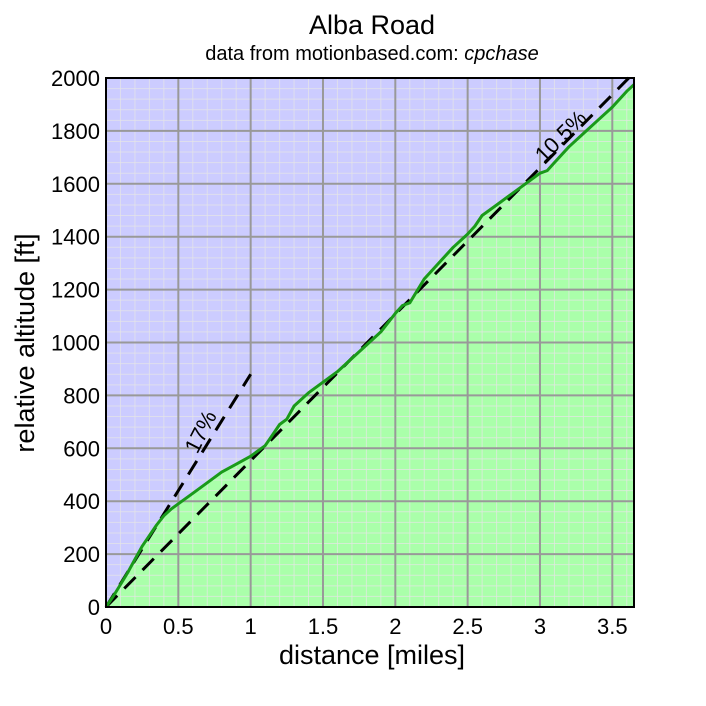 This screenshot has height=706, width=706. I want to click on y-tick-label: 1200, so click(75, 290).